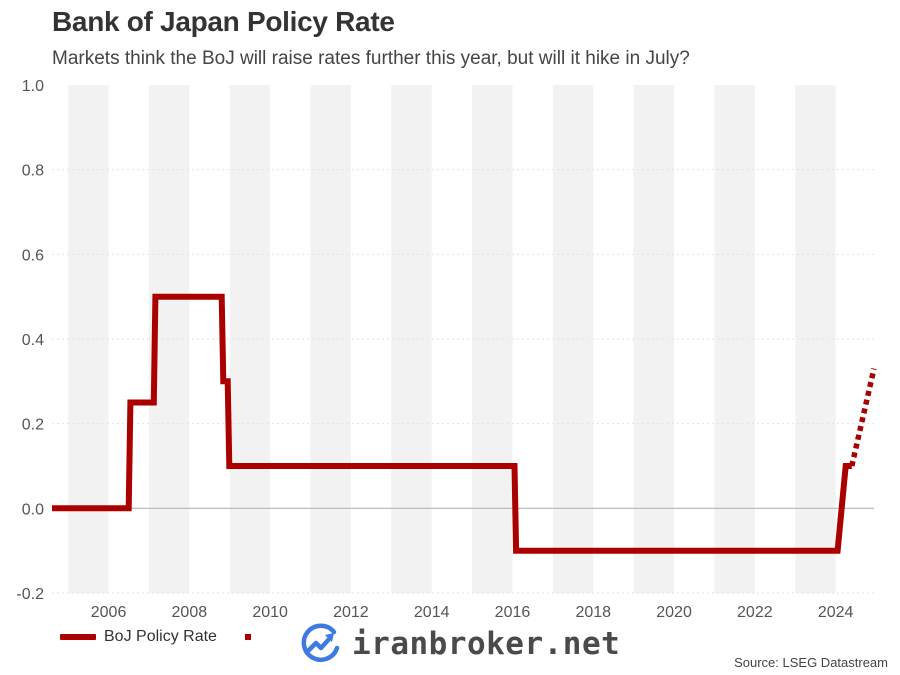  Describe the element at coordinates (109, 612) in the screenshot. I see `x-tick-label: 2006` at that location.